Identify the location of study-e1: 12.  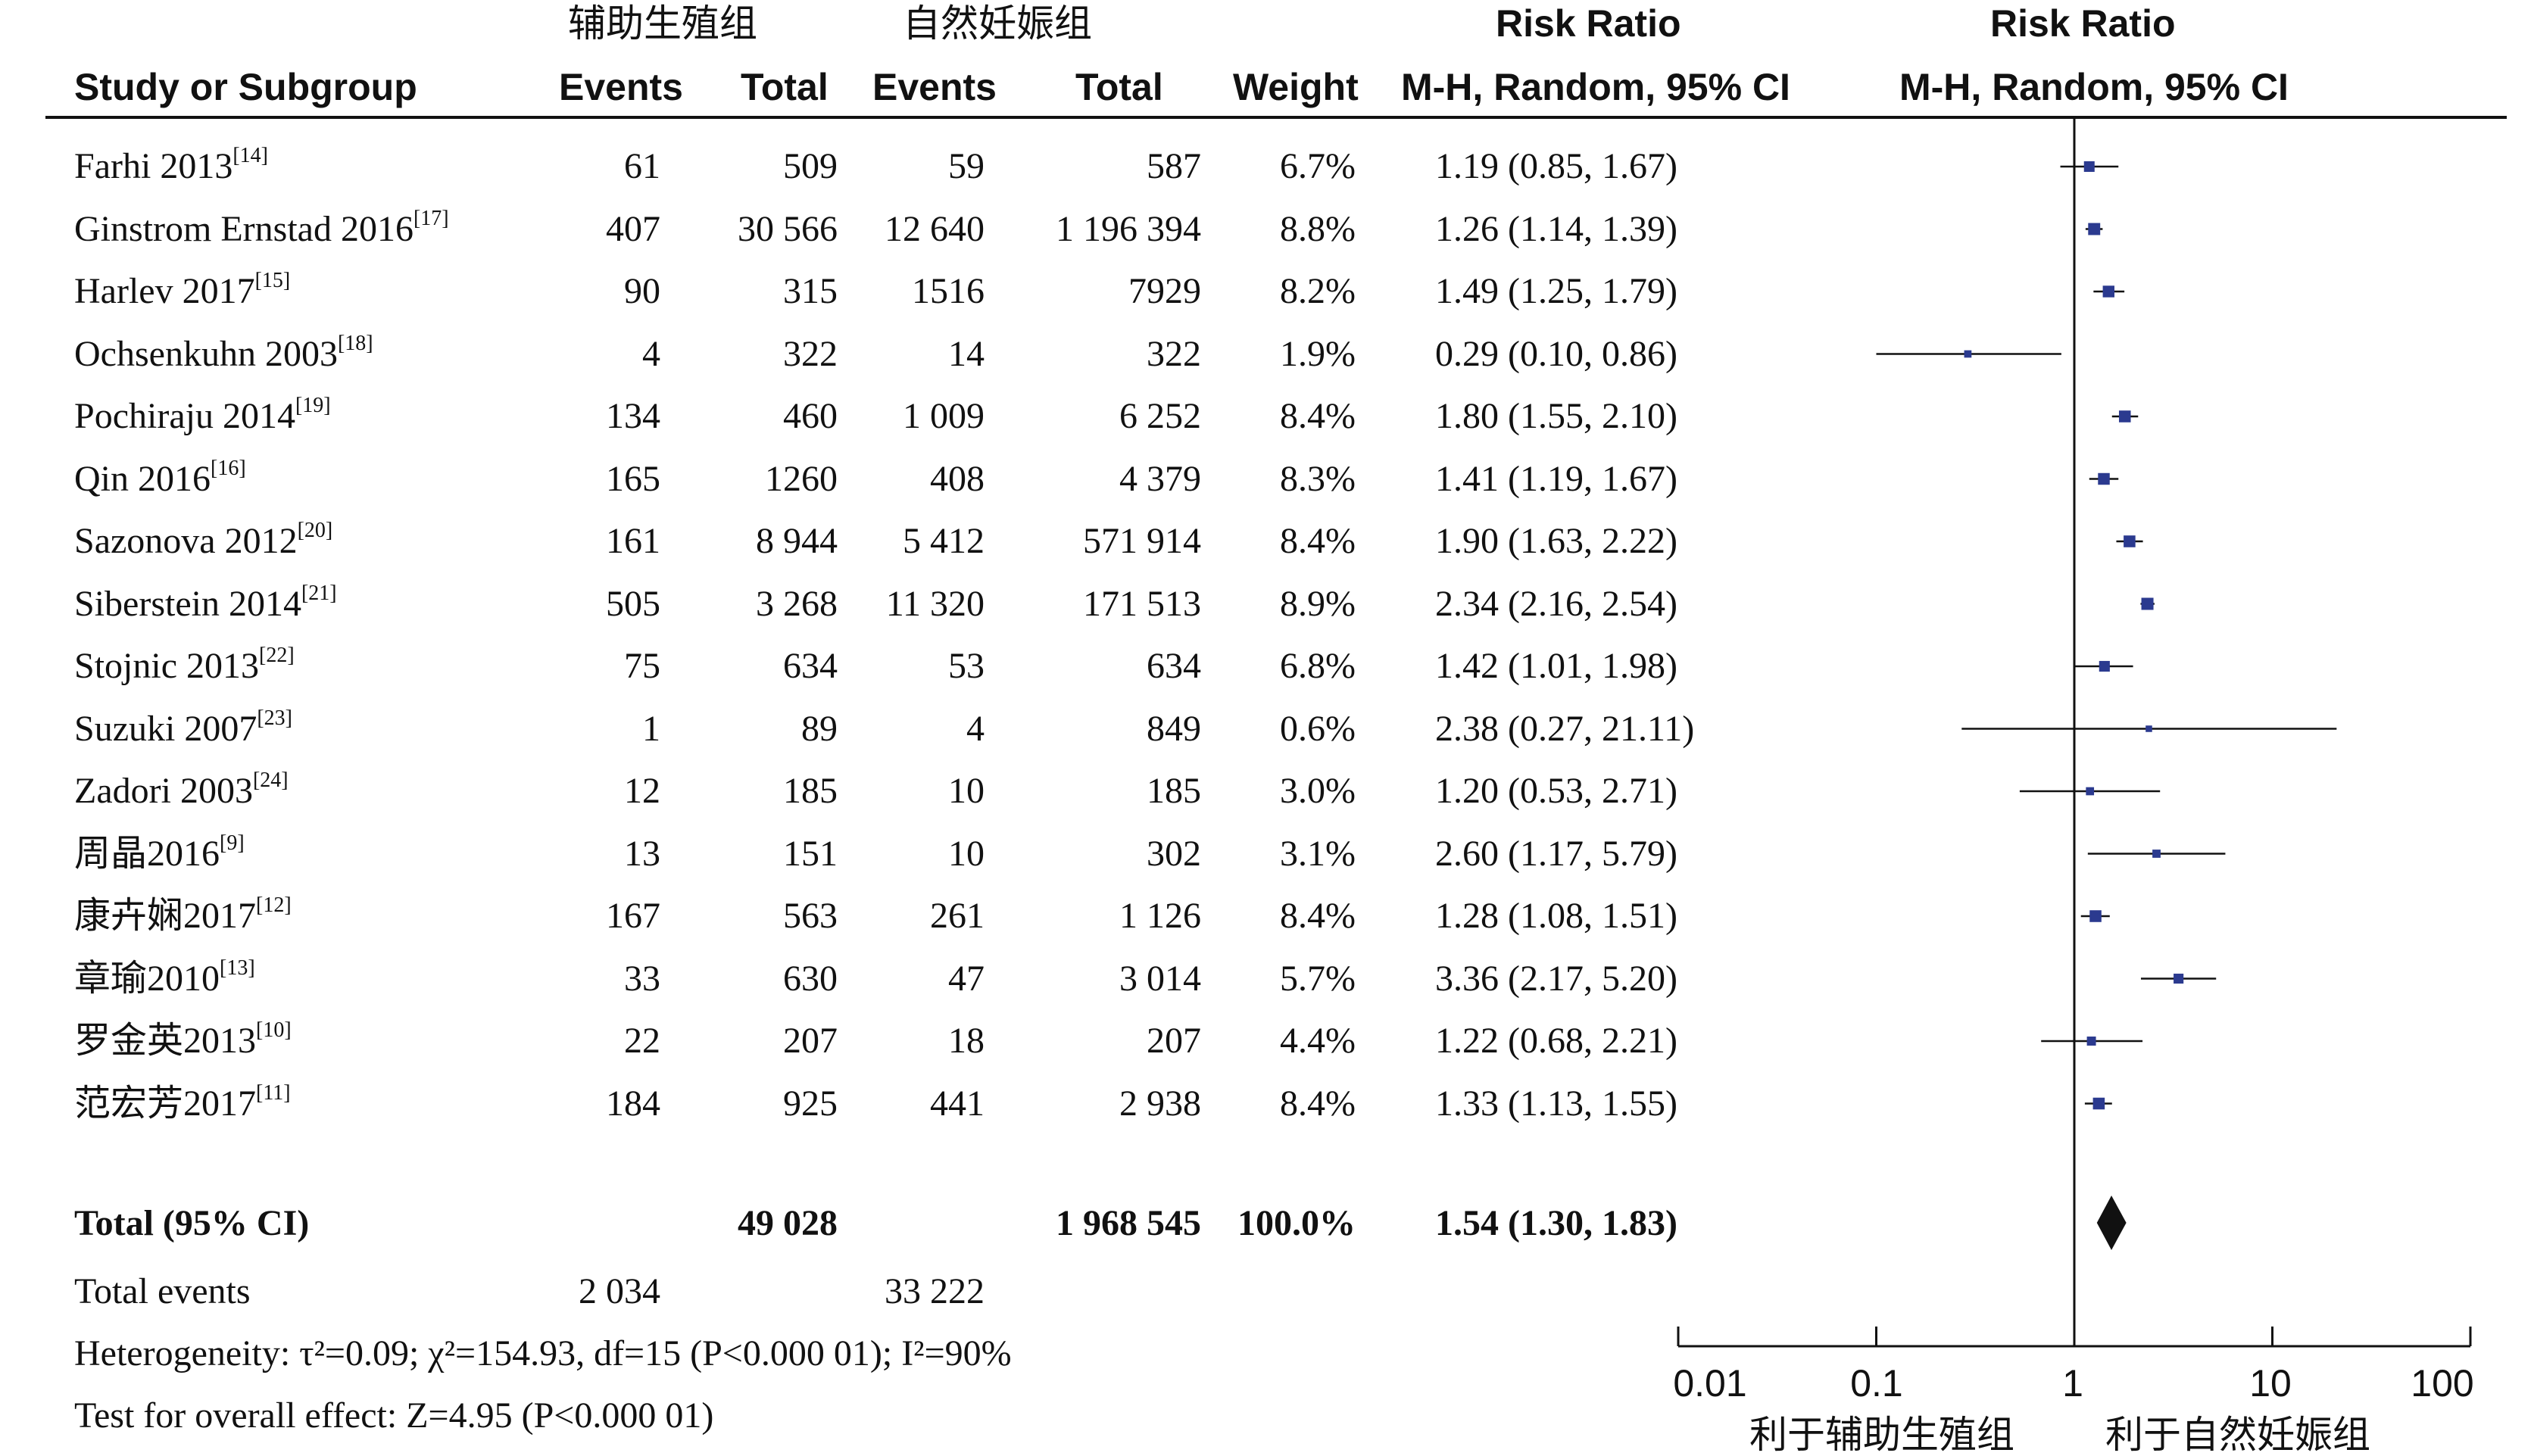
(642, 791).